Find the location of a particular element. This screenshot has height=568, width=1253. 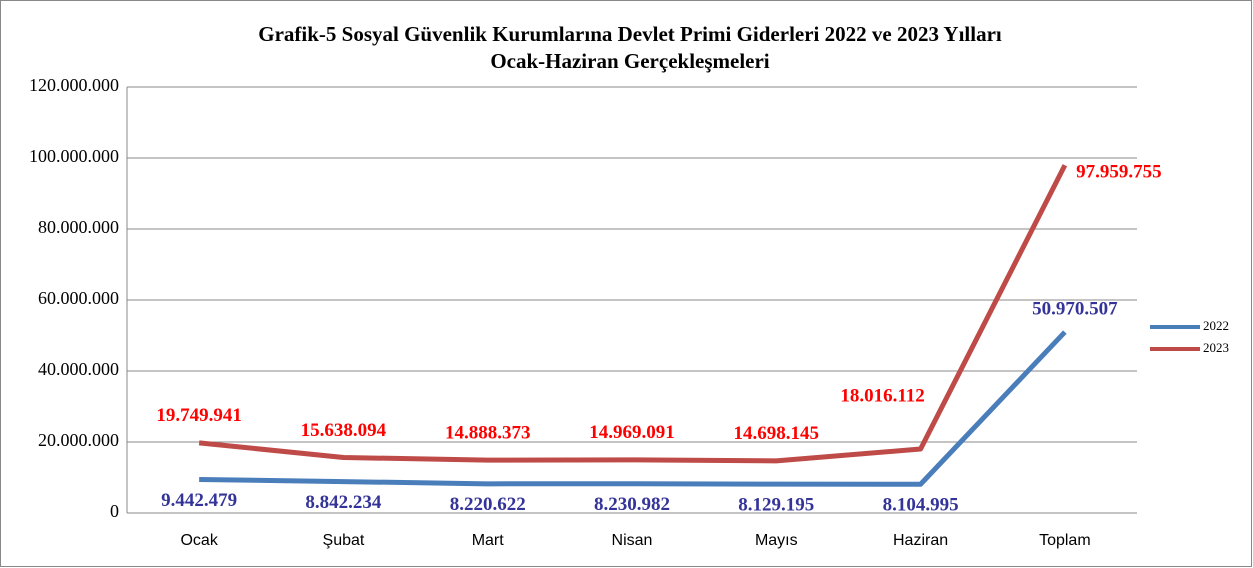

x-tick-label: Şubat is located at coordinates (344, 540).